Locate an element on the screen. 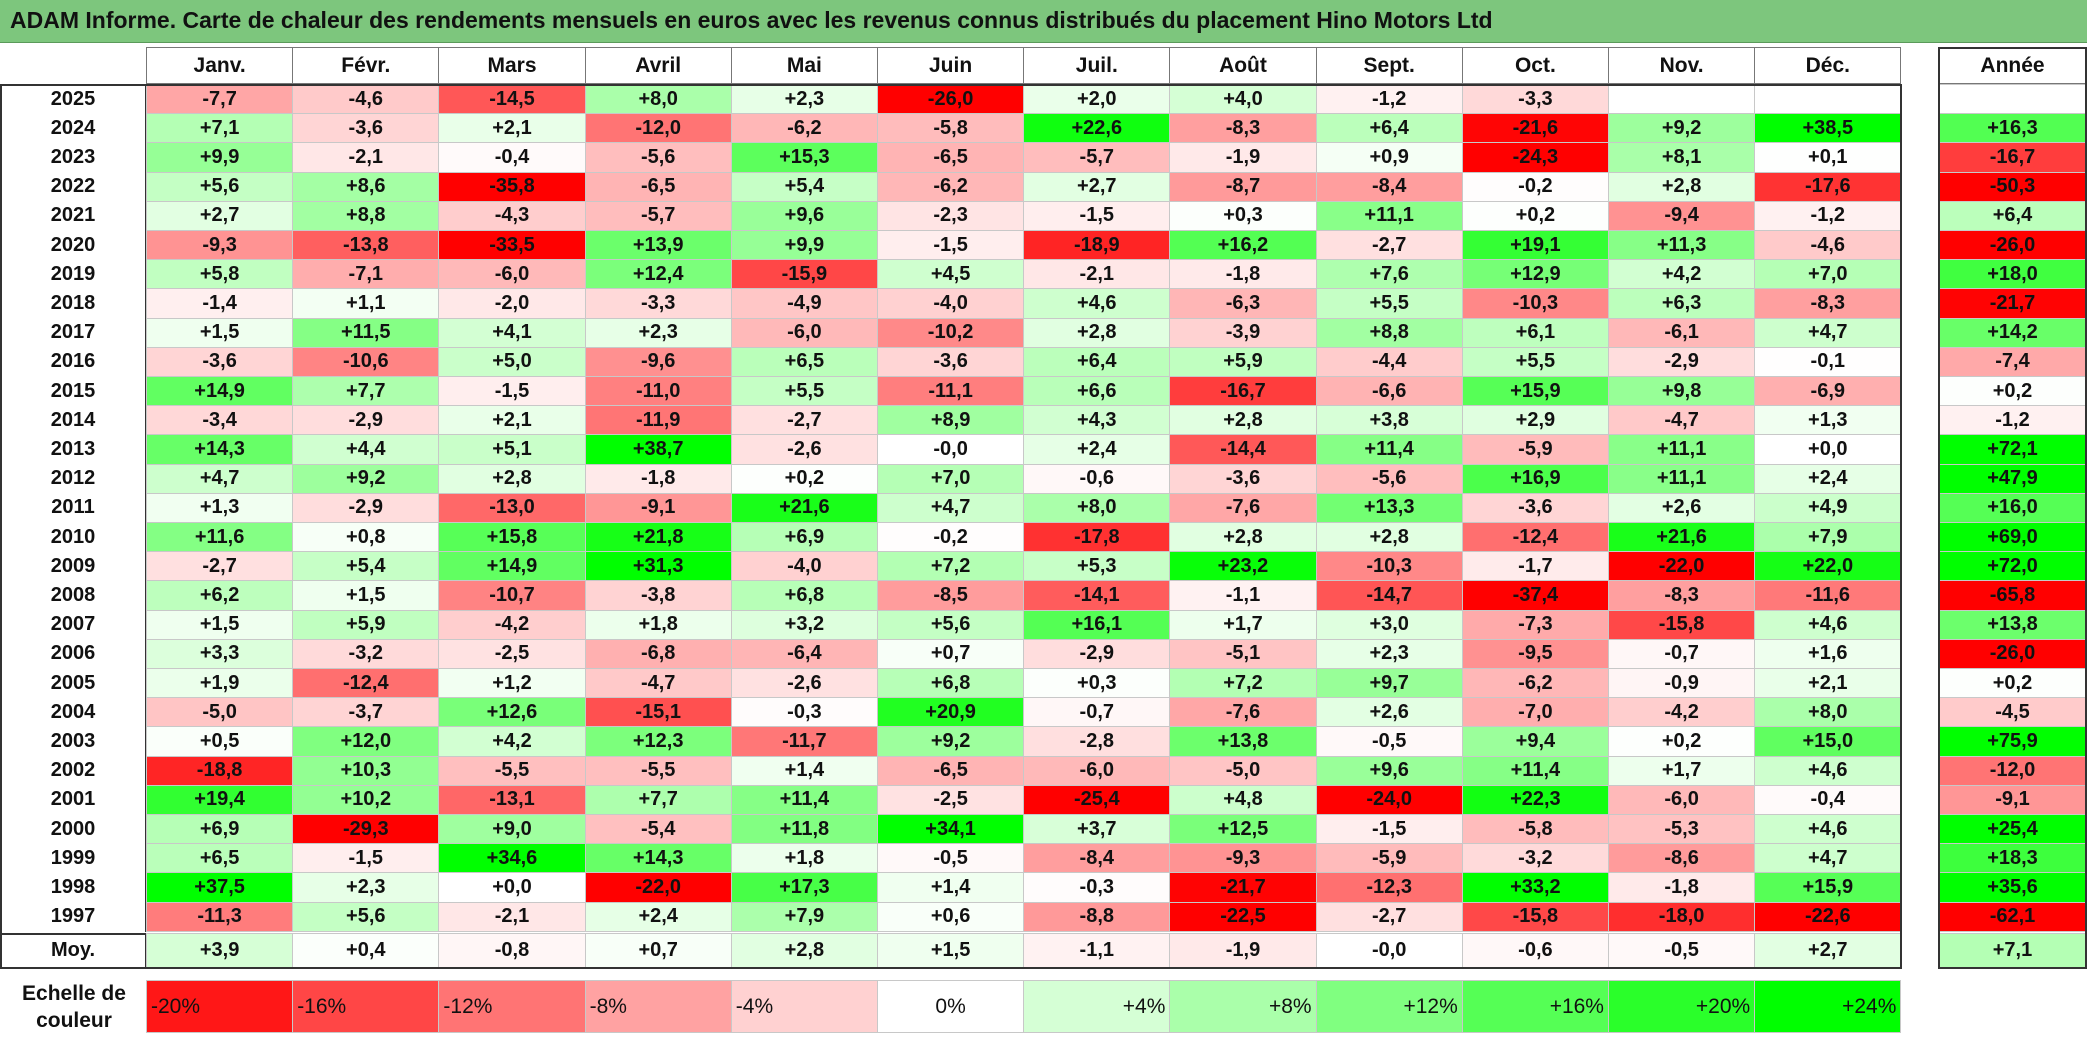 The width and height of the screenshot is (2087, 1037). heatmap-cell: -1,8 is located at coordinates (1682, 887).